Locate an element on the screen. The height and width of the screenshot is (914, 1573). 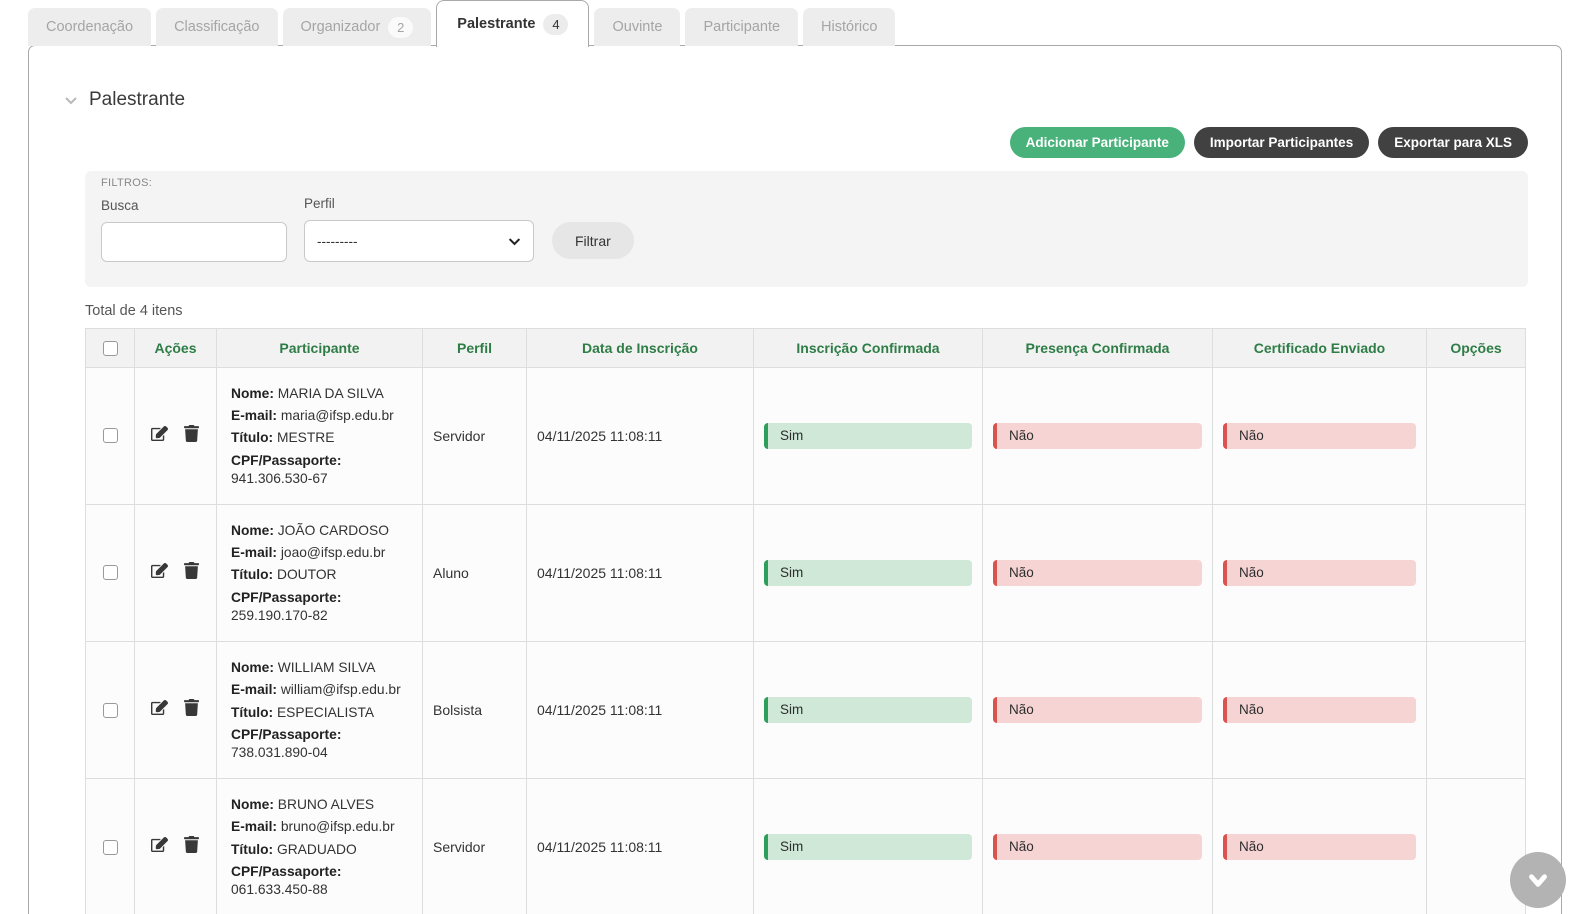
export-xls-button: Exportar para XLS is located at coordinates (1453, 142).